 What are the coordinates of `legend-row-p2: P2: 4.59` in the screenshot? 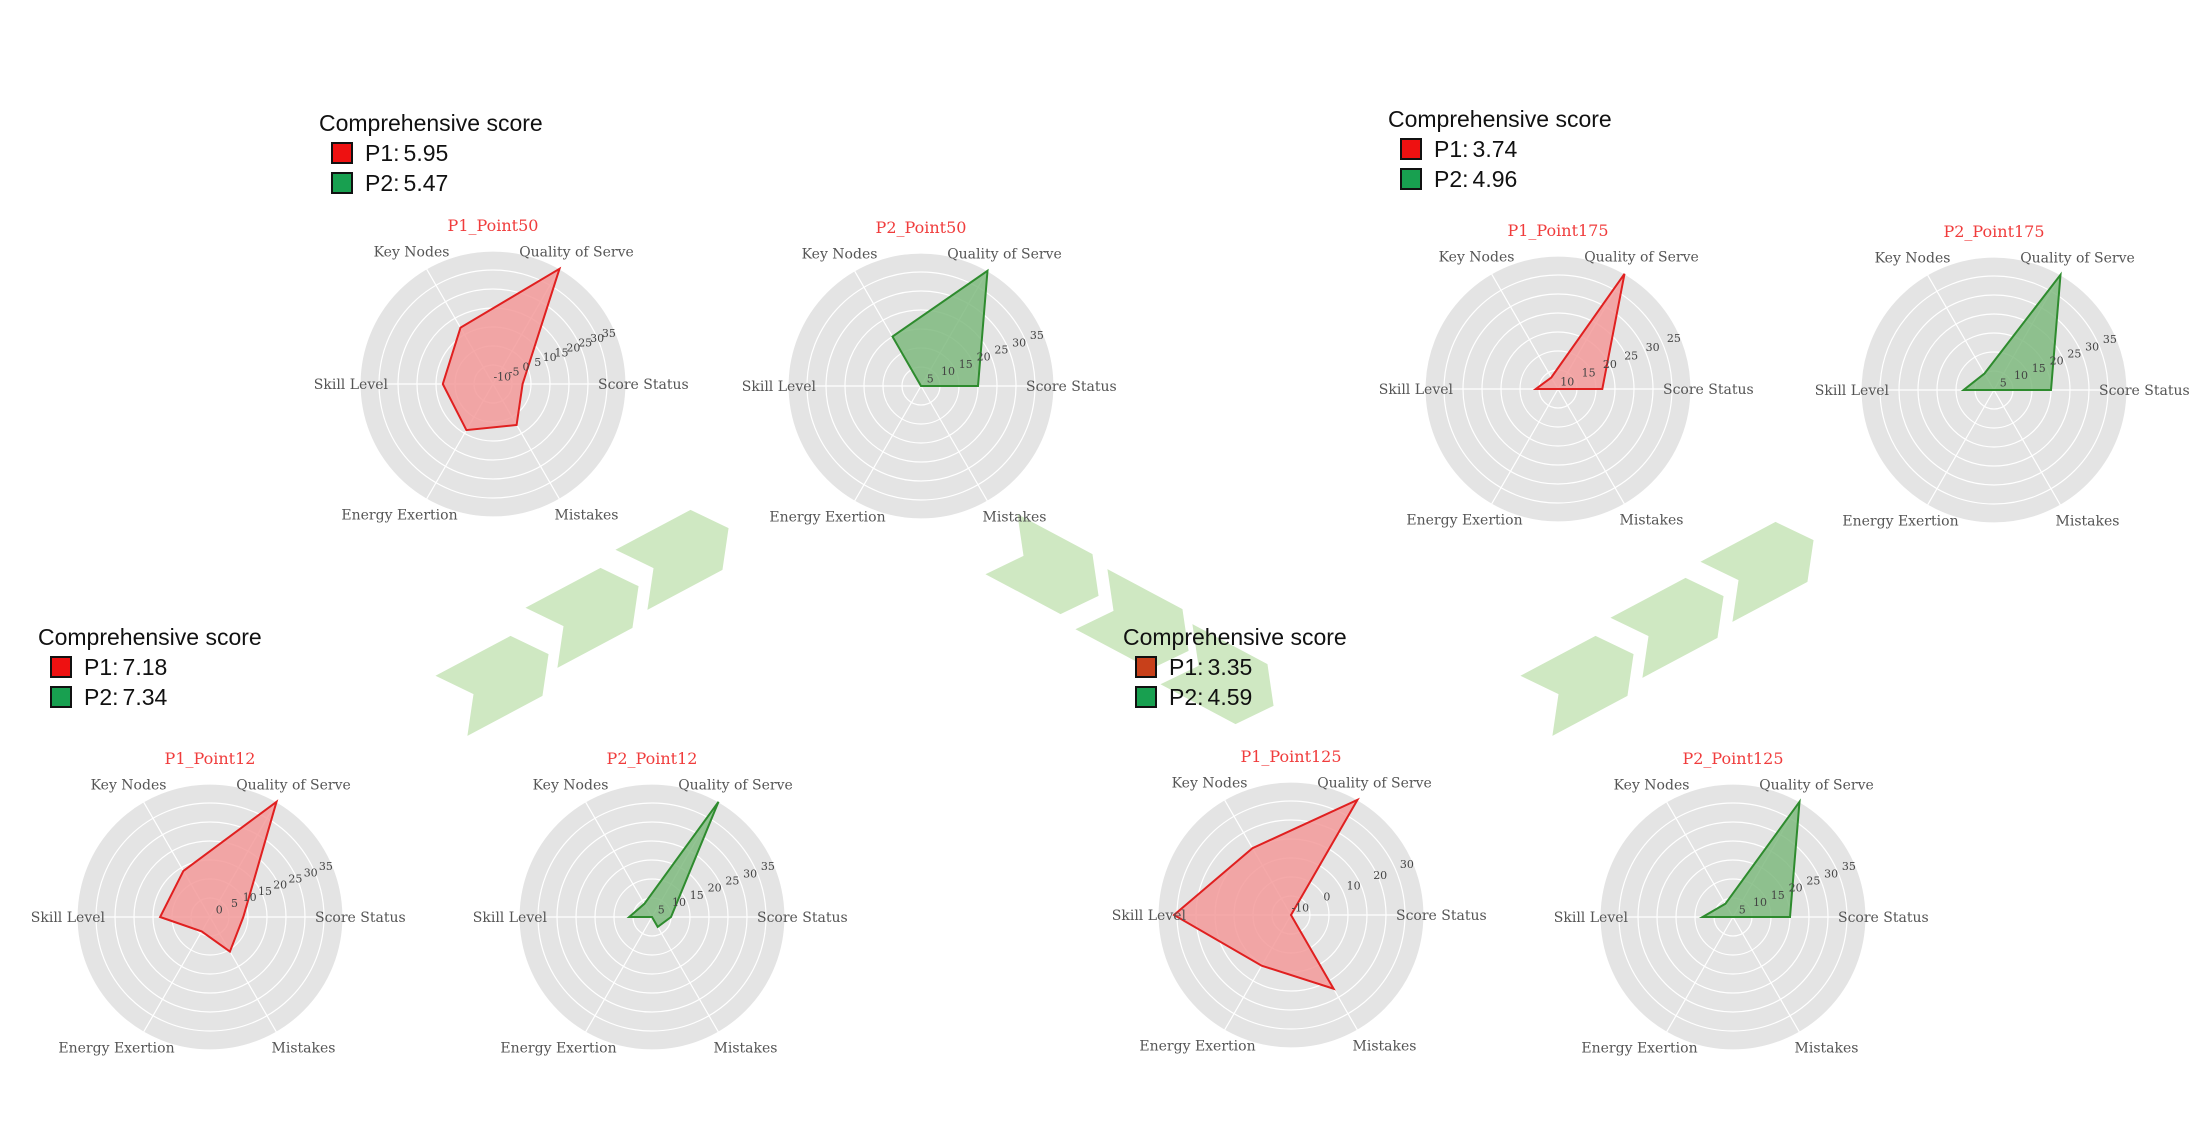 It's located at (1235, 697).